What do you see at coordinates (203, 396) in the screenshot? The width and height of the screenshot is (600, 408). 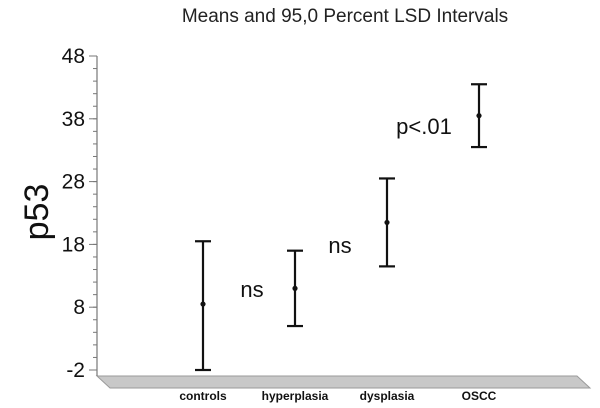 I see `x-tick-label: controls` at bounding box center [203, 396].